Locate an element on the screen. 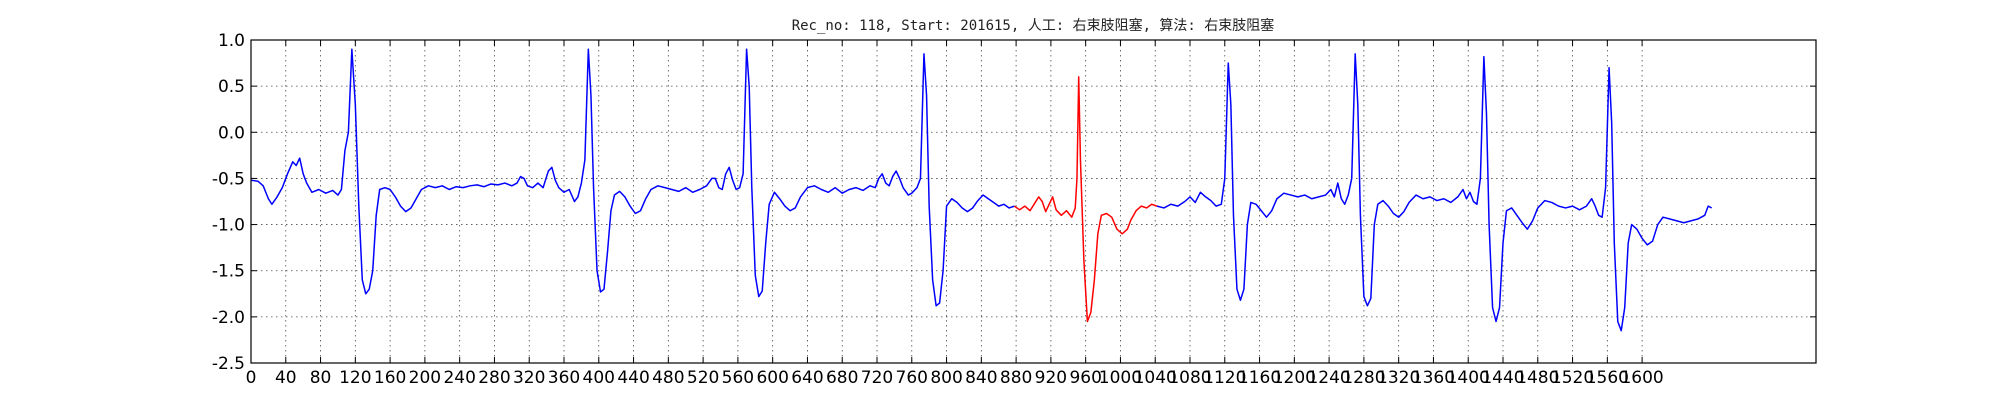 Image resolution: width=2000 pixels, height=400 pixels. x-tick-label: 1600 is located at coordinates (1641, 378).